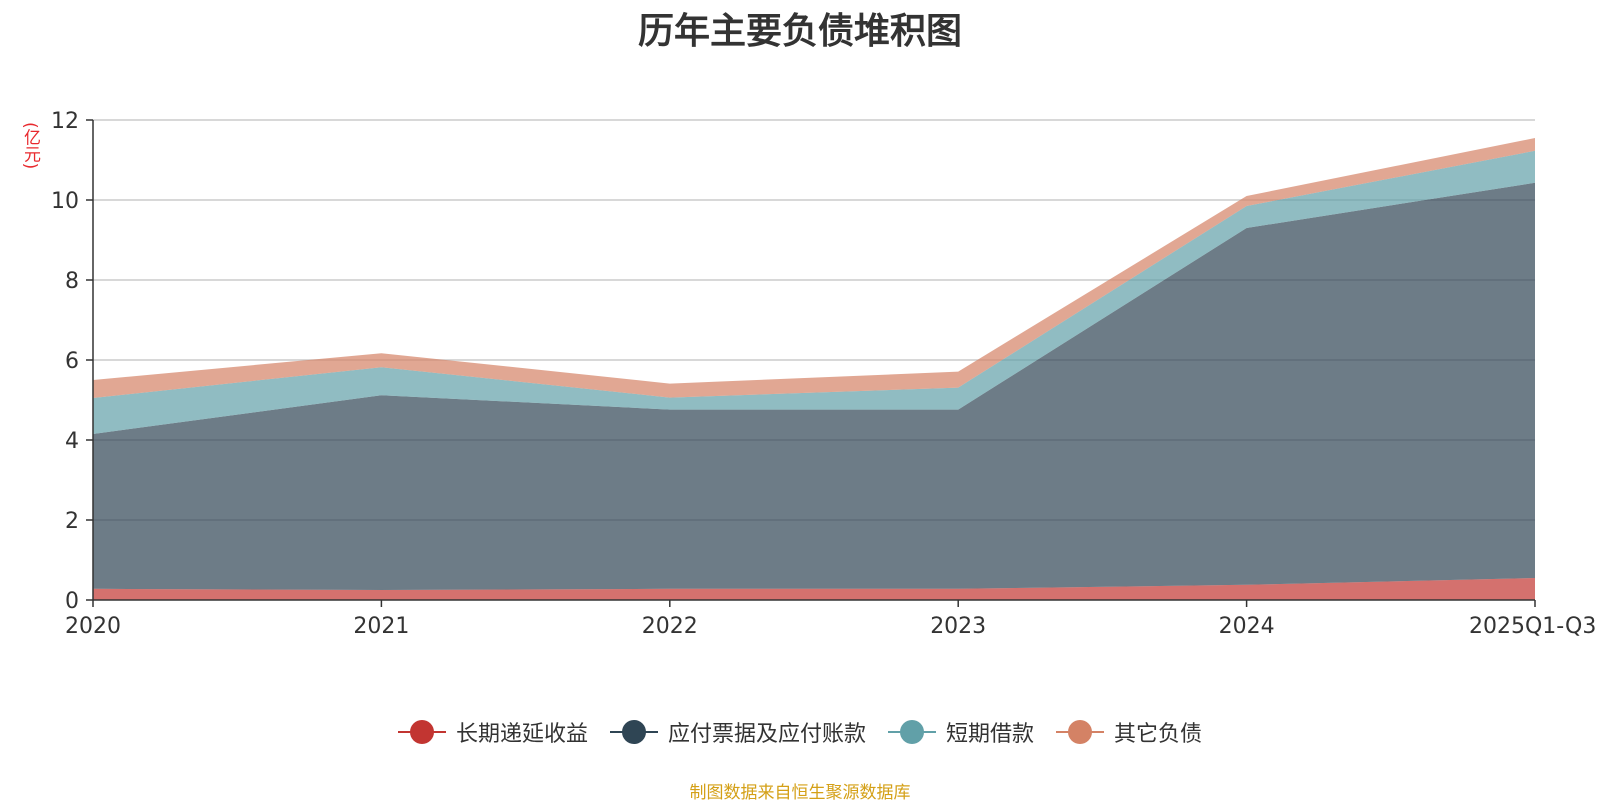 The width and height of the screenshot is (1600, 803). What do you see at coordinates (990, 734) in the screenshot?
I see `legend-label: 短期借款` at bounding box center [990, 734].